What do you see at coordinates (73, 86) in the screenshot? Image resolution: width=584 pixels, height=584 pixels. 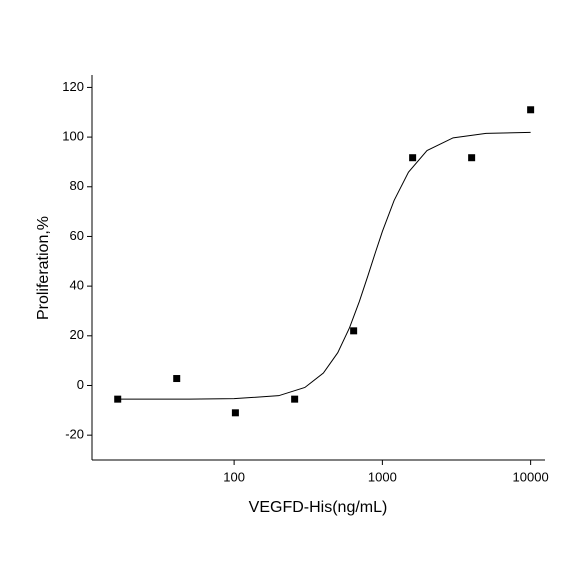 I see `y-tick-label: 120` at bounding box center [73, 86].